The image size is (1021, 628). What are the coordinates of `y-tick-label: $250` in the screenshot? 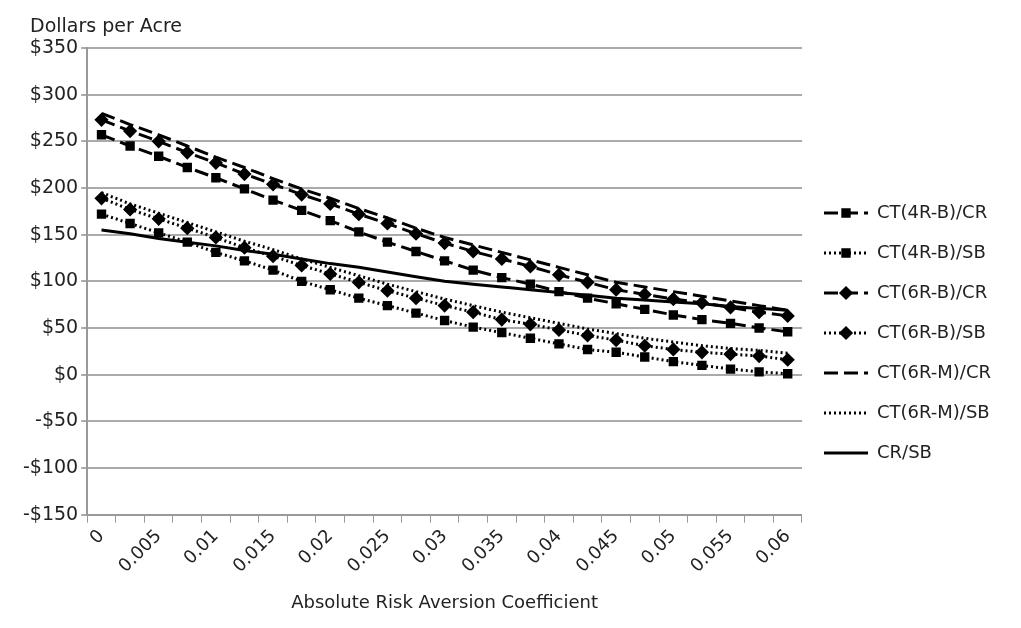 It's located at (54, 139).